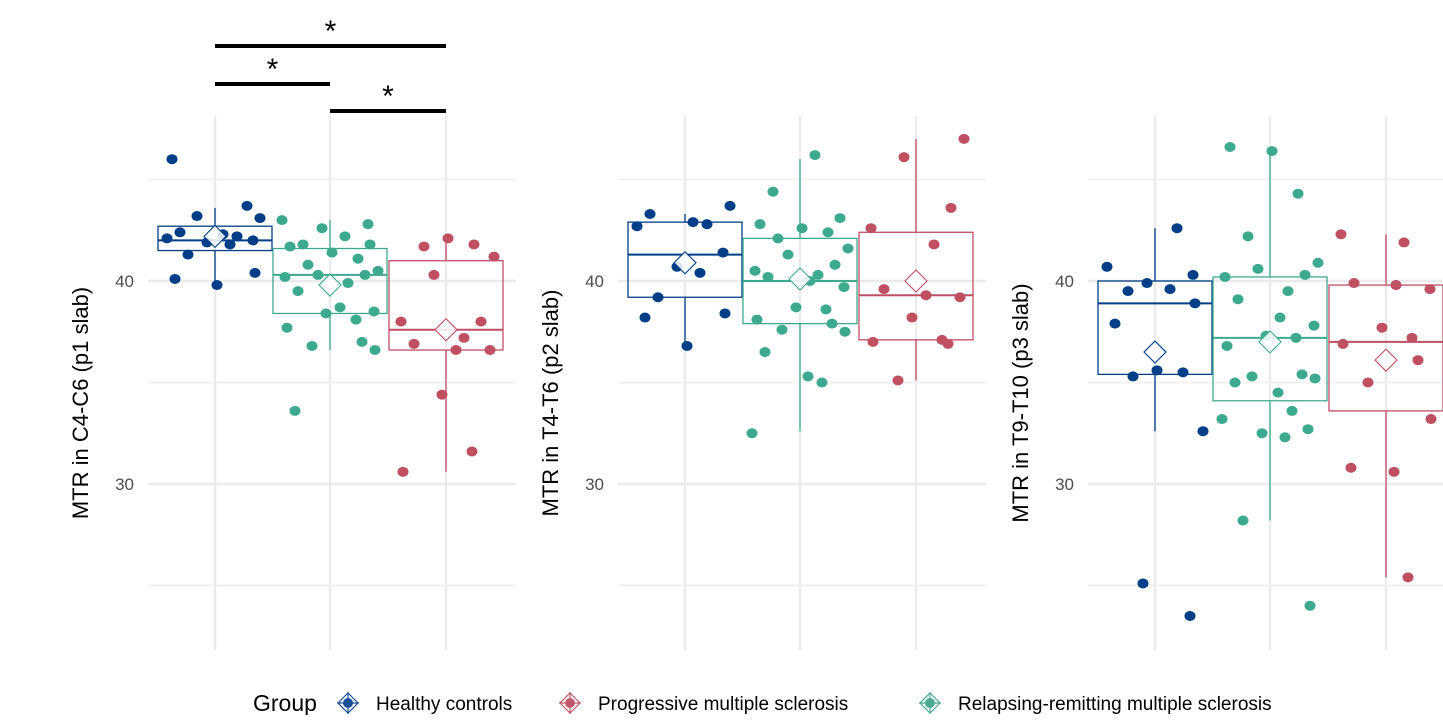  What do you see at coordinates (930, 703) in the screenshot?
I see `legend-key-diamond` at bounding box center [930, 703].